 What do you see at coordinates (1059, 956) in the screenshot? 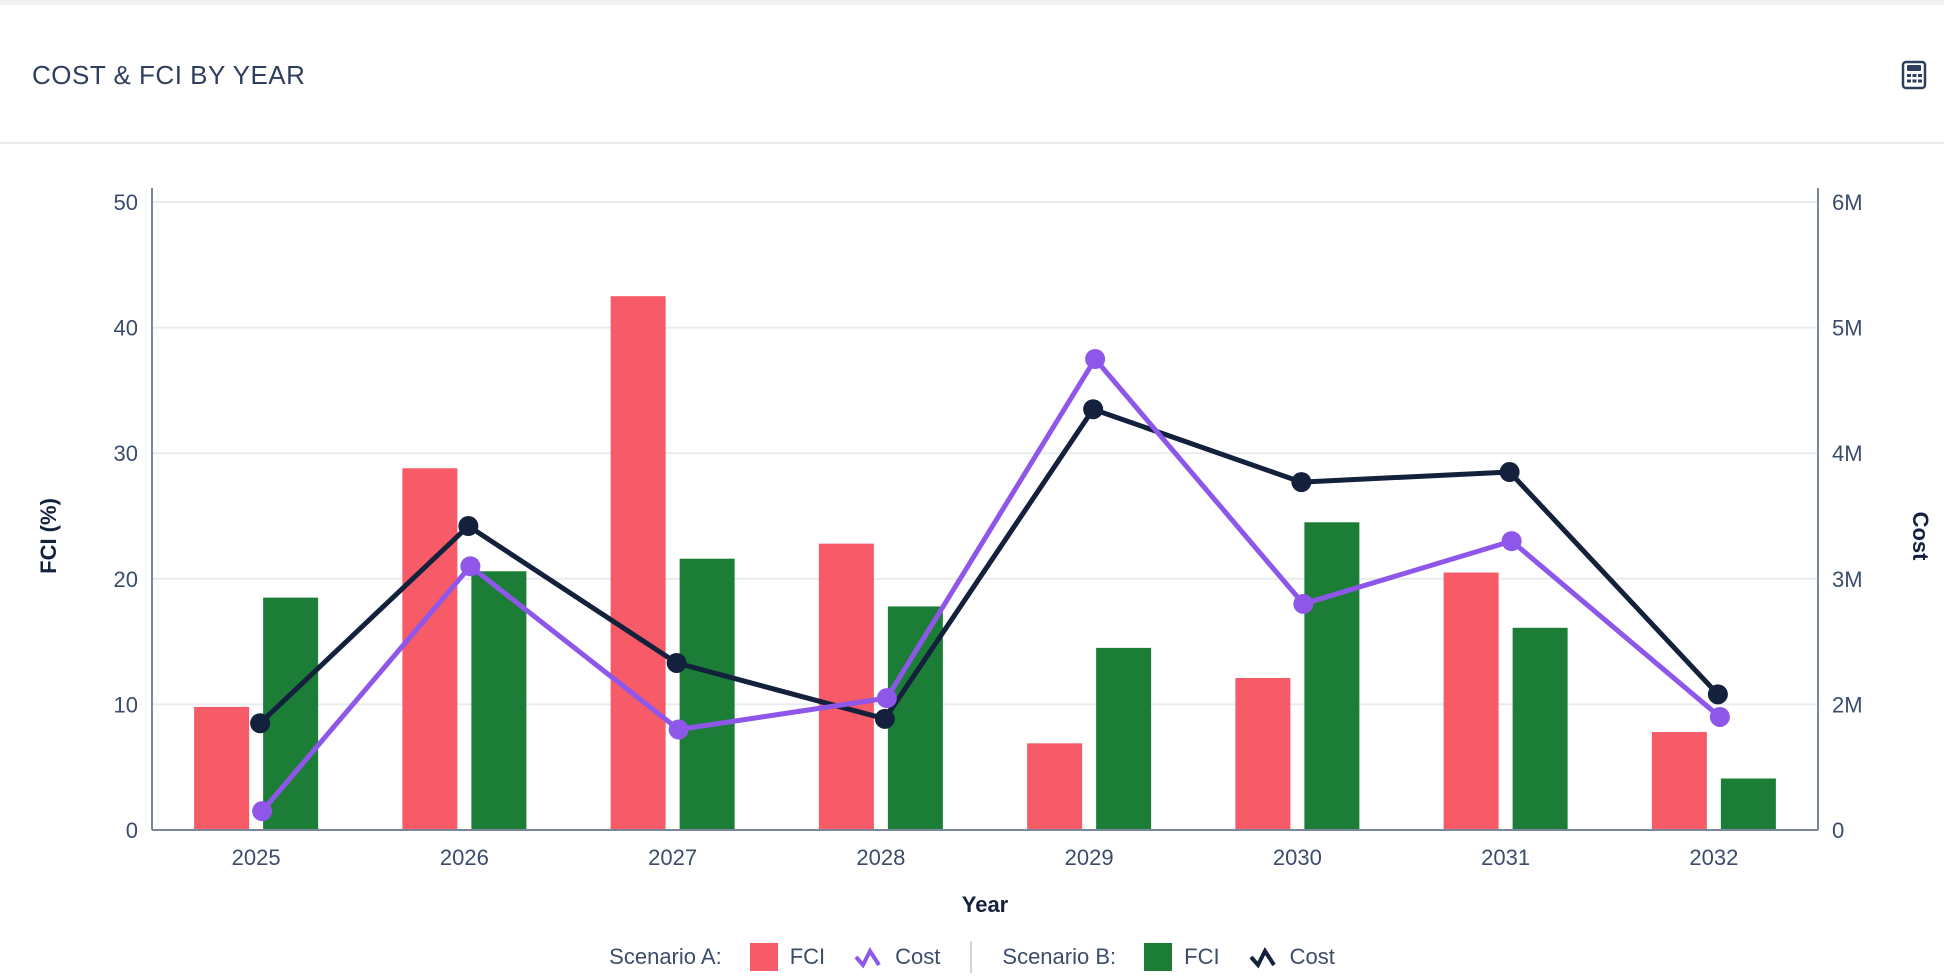
I see `legend-scenario-b-label: Scenario B:` at bounding box center [1059, 956].